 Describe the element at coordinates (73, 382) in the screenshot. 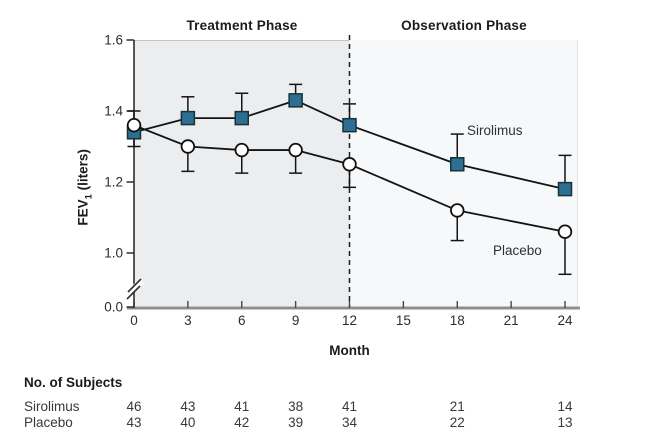

I see `subjects-table-title: No. of Subjects` at that location.